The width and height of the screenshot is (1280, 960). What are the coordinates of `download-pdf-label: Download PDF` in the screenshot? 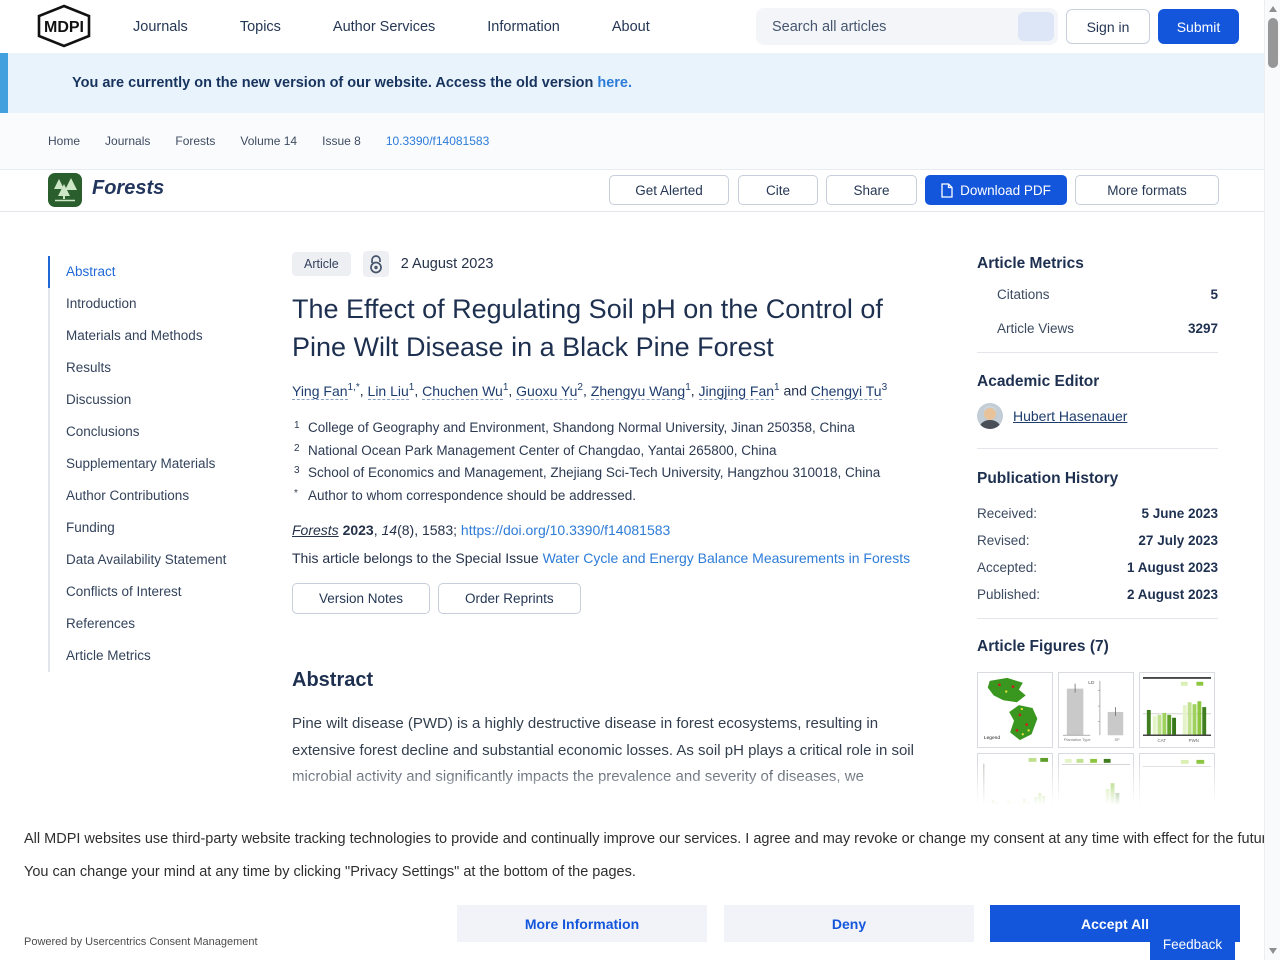 It's located at (1005, 190).